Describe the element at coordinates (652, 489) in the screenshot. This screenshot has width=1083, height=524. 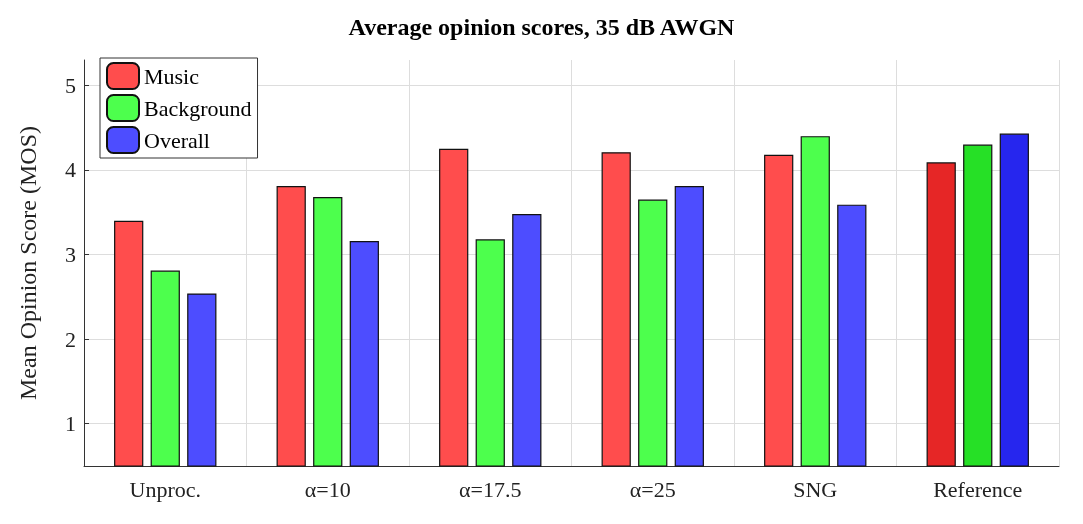
I see `x-tick-label: α=25` at that location.